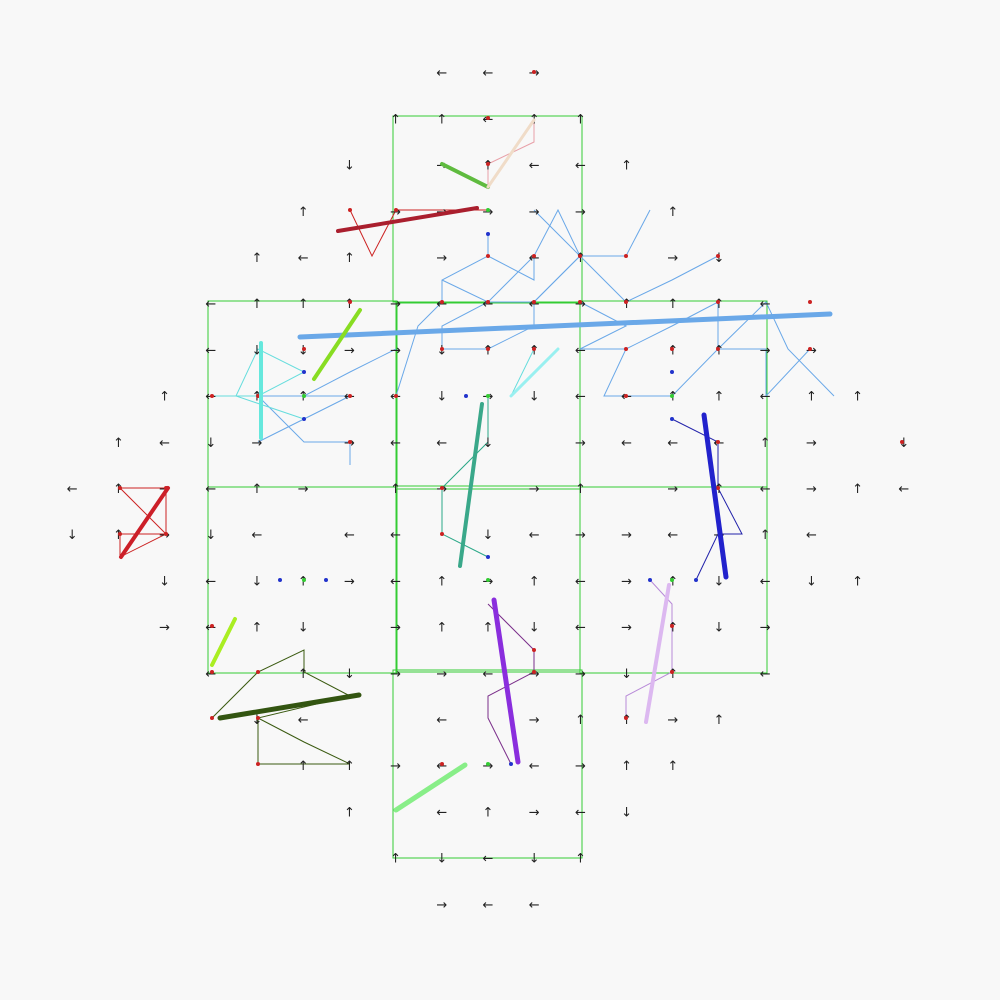  Describe the element at coordinates (144, 522) in the screenshot. I see `stroke-red-left` at that location.